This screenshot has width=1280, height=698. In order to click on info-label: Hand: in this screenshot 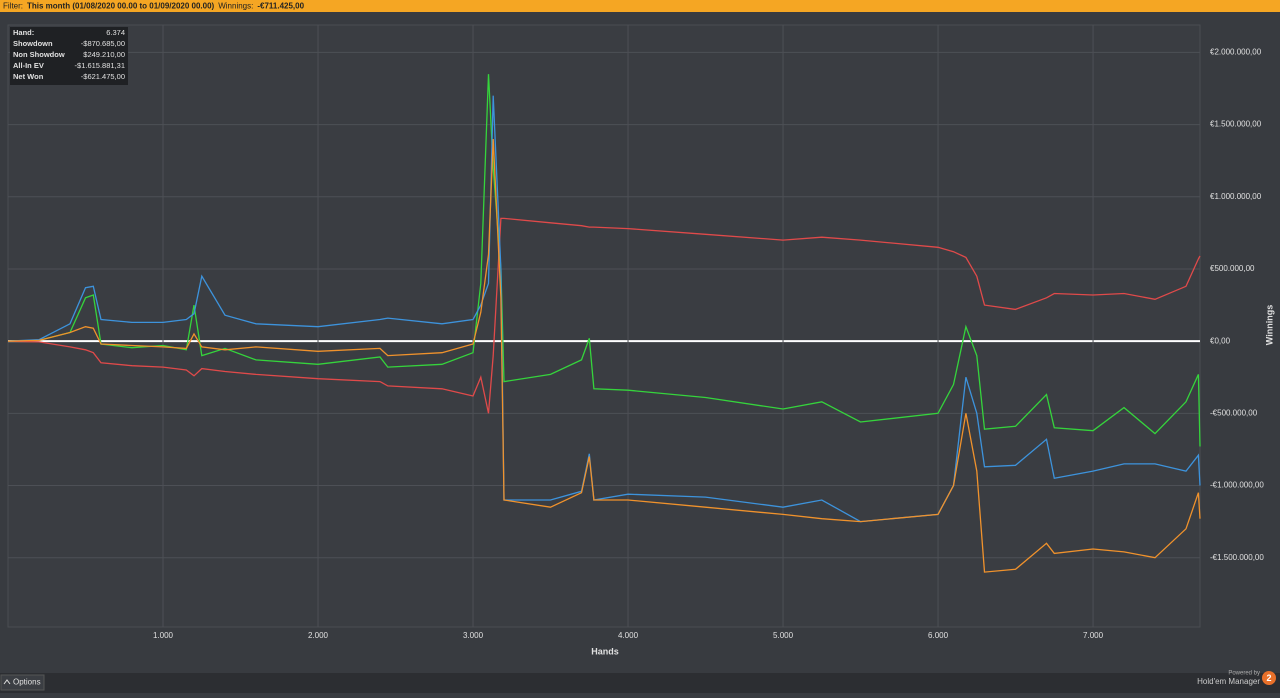, I will do `click(23, 32)`.